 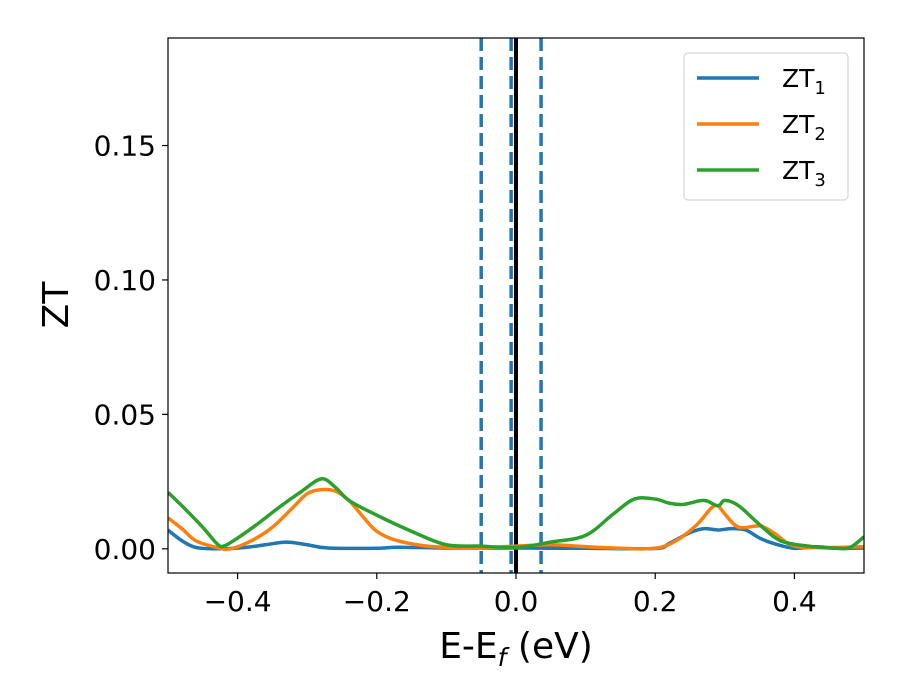 I want to click on x-tick-label: 0.2, so click(x=655, y=601).